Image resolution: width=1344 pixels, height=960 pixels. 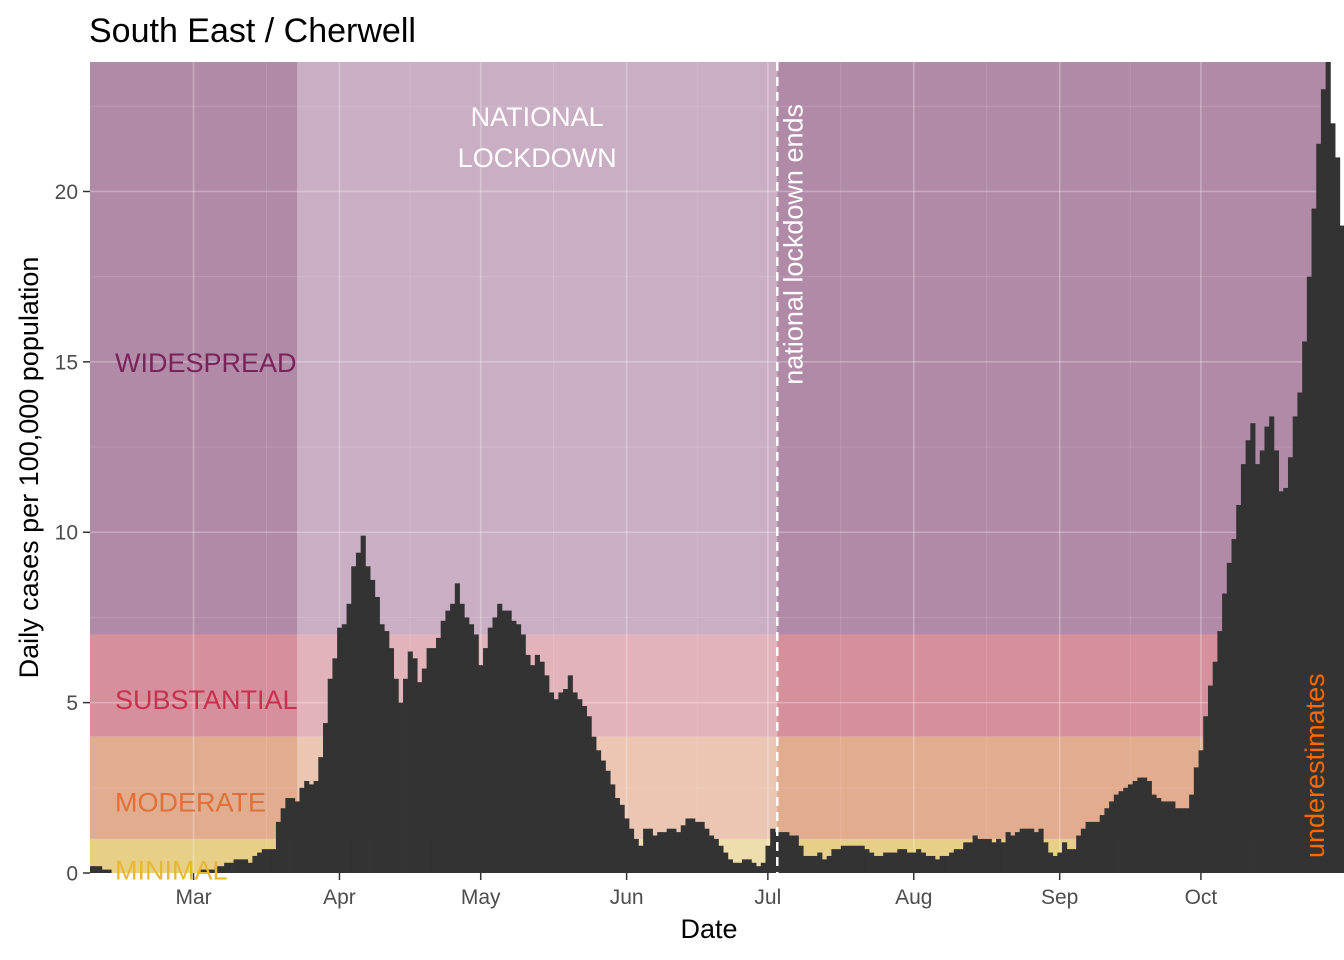 What do you see at coordinates (72, 703) in the screenshot?
I see `y-tick-label: 5` at bounding box center [72, 703].